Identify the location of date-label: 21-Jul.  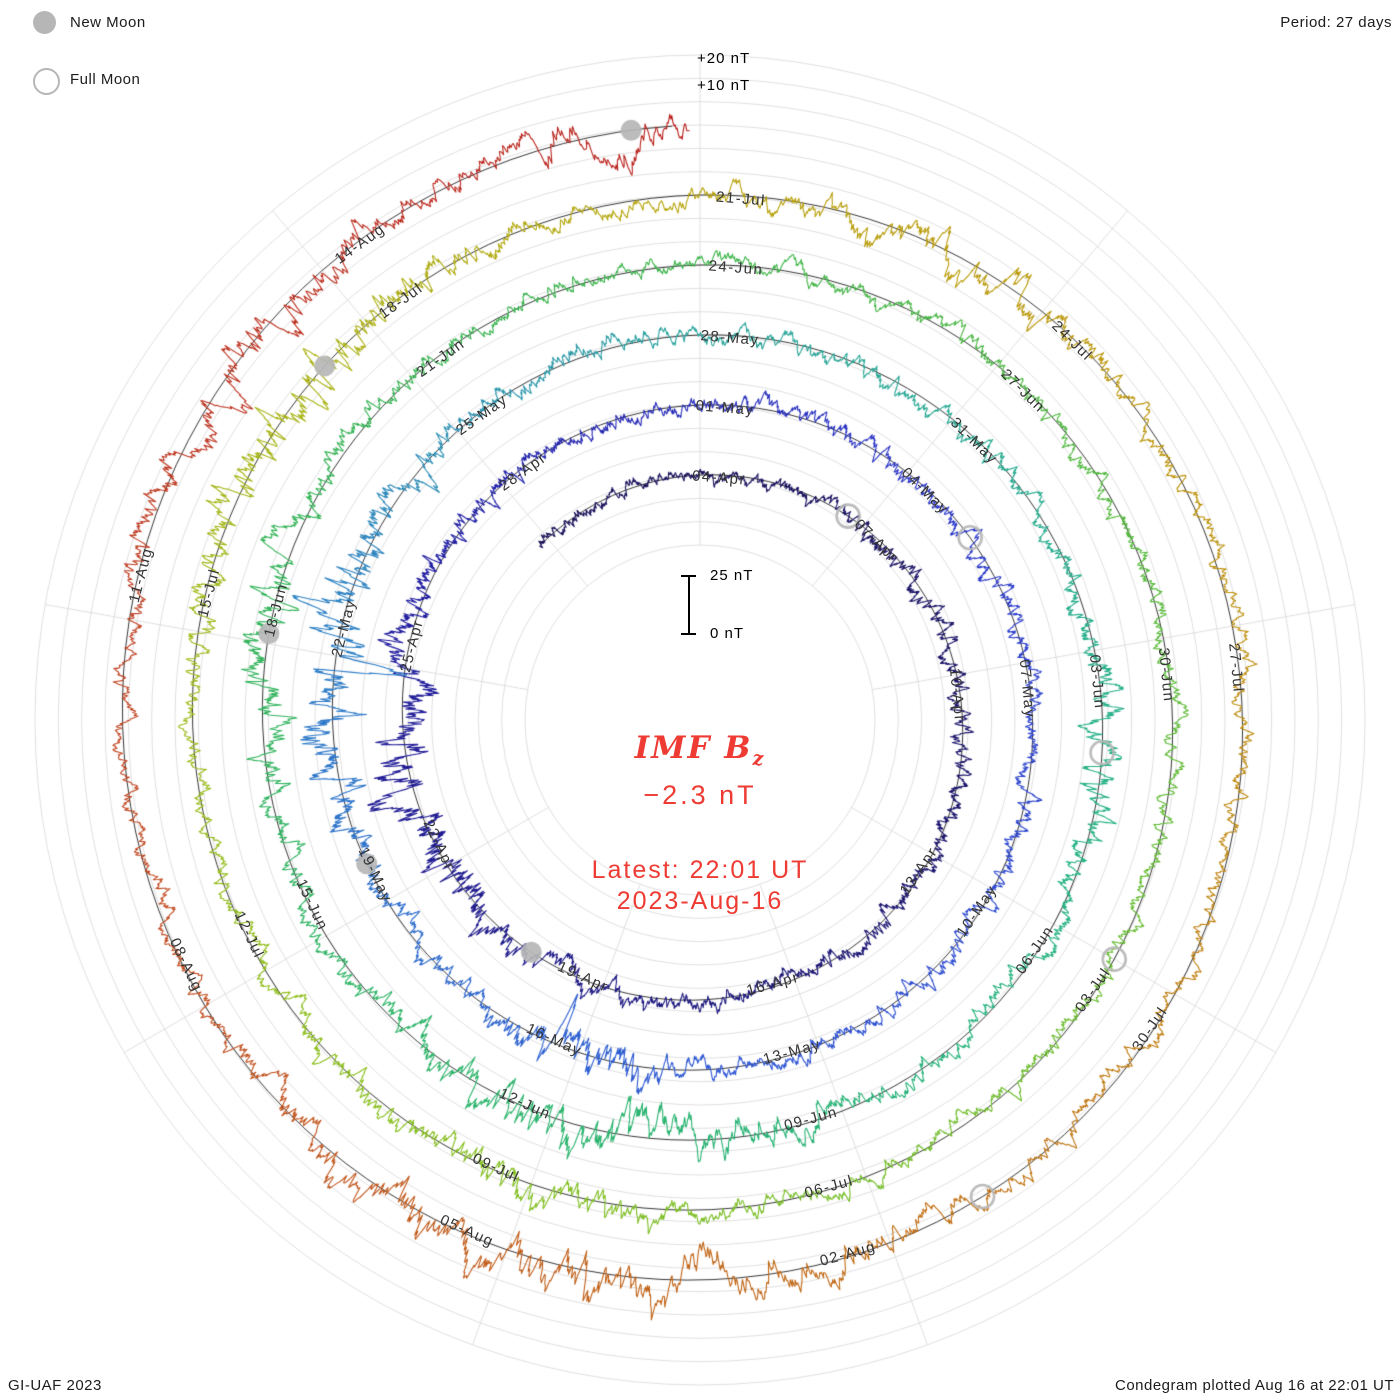
(741, 199).